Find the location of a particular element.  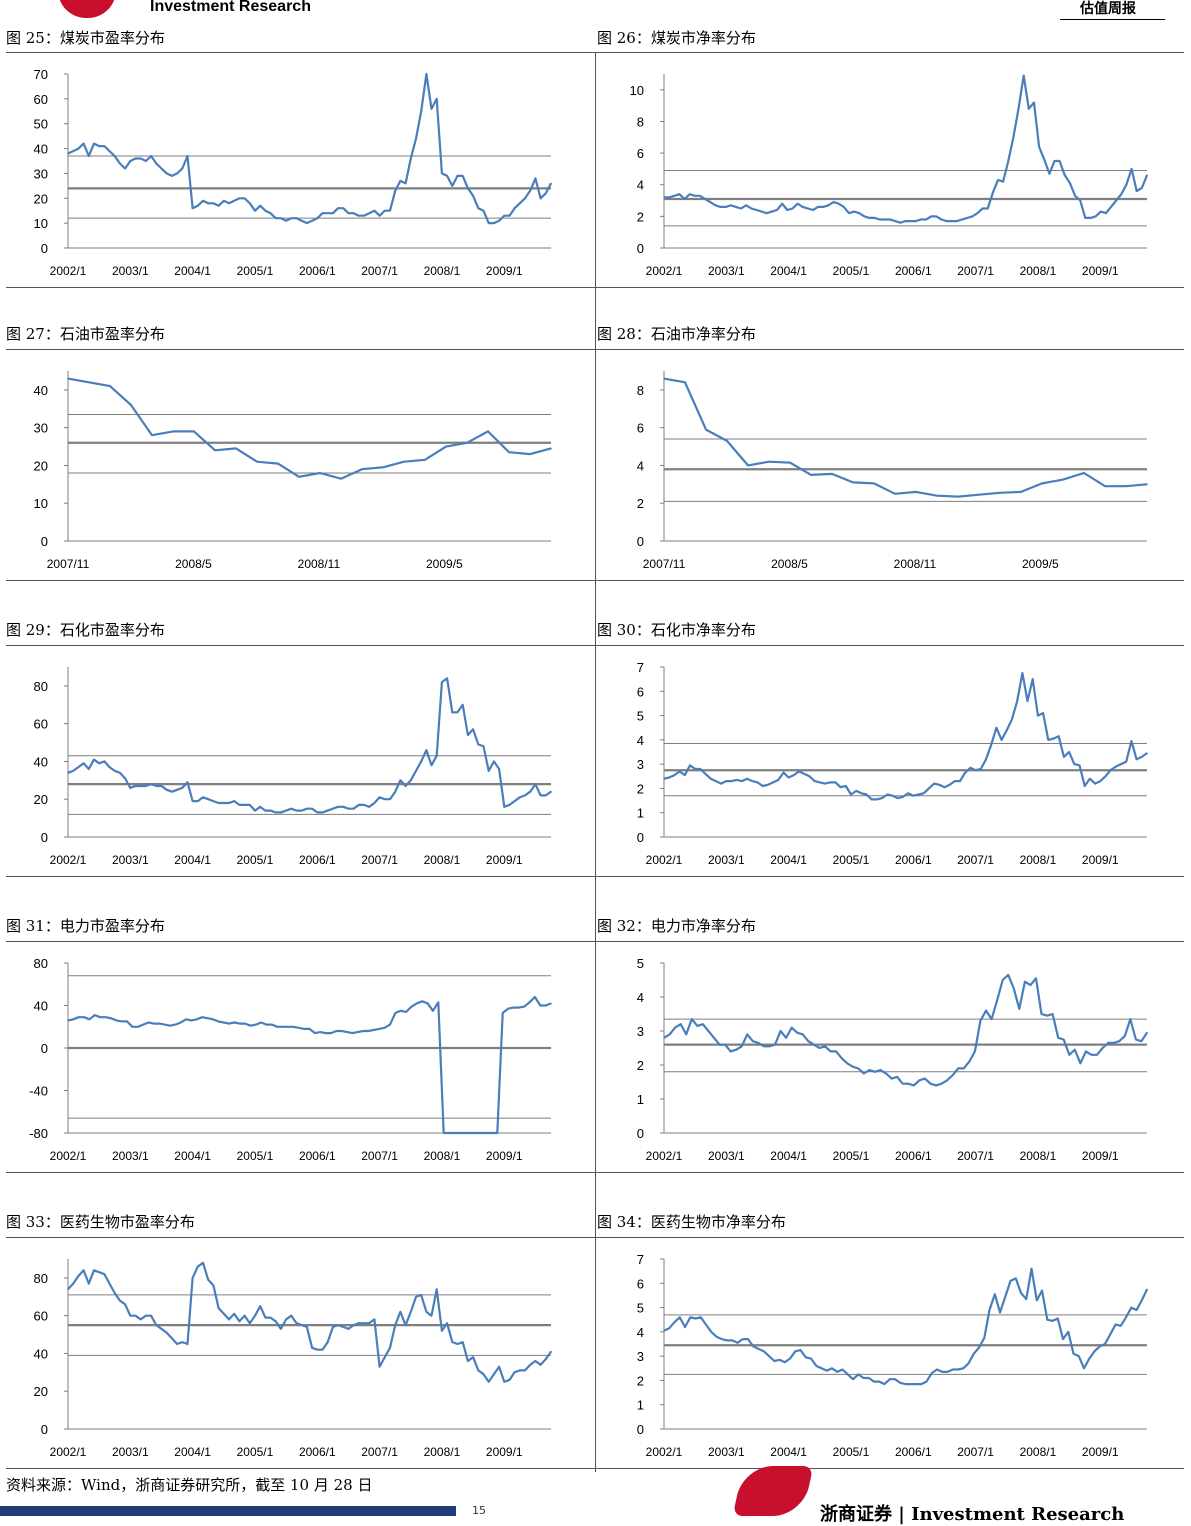

x-tick-label: 2009/1 is located at coordinates (504, 271).